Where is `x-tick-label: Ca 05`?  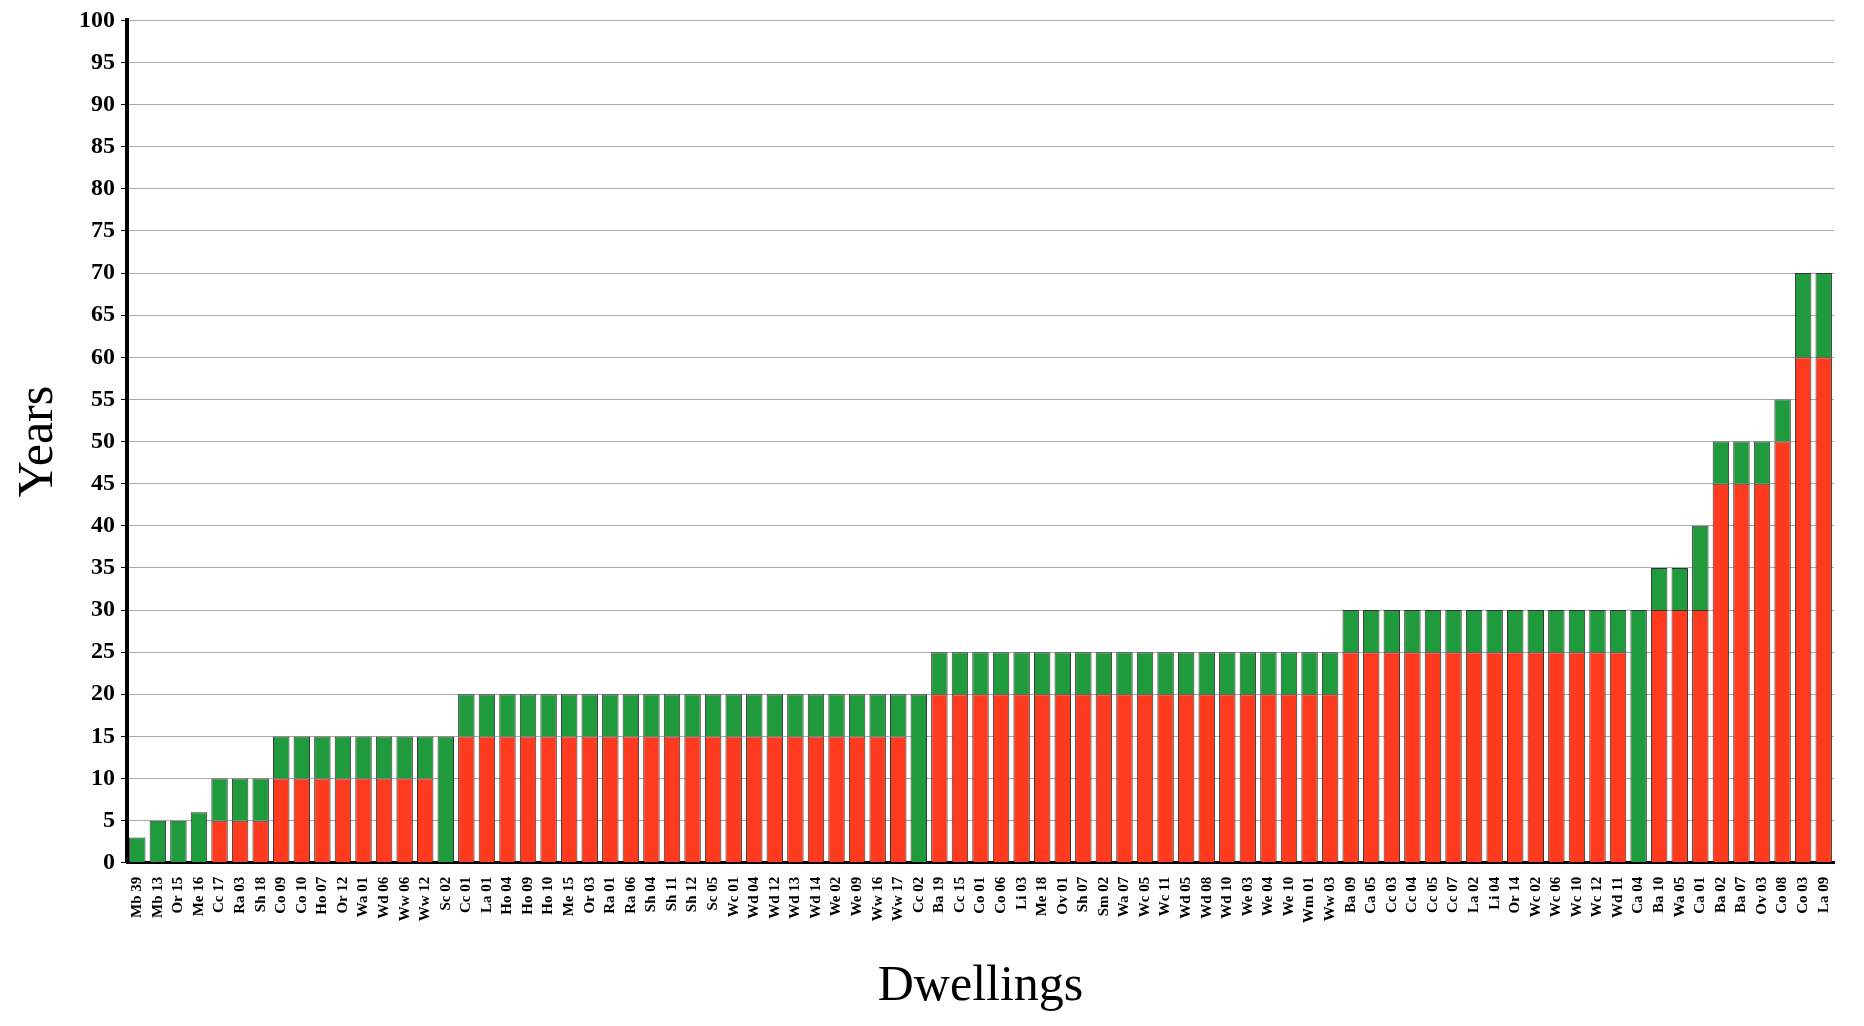
x-tick-label: Ca 05 is located at coordinates (1370, 895).